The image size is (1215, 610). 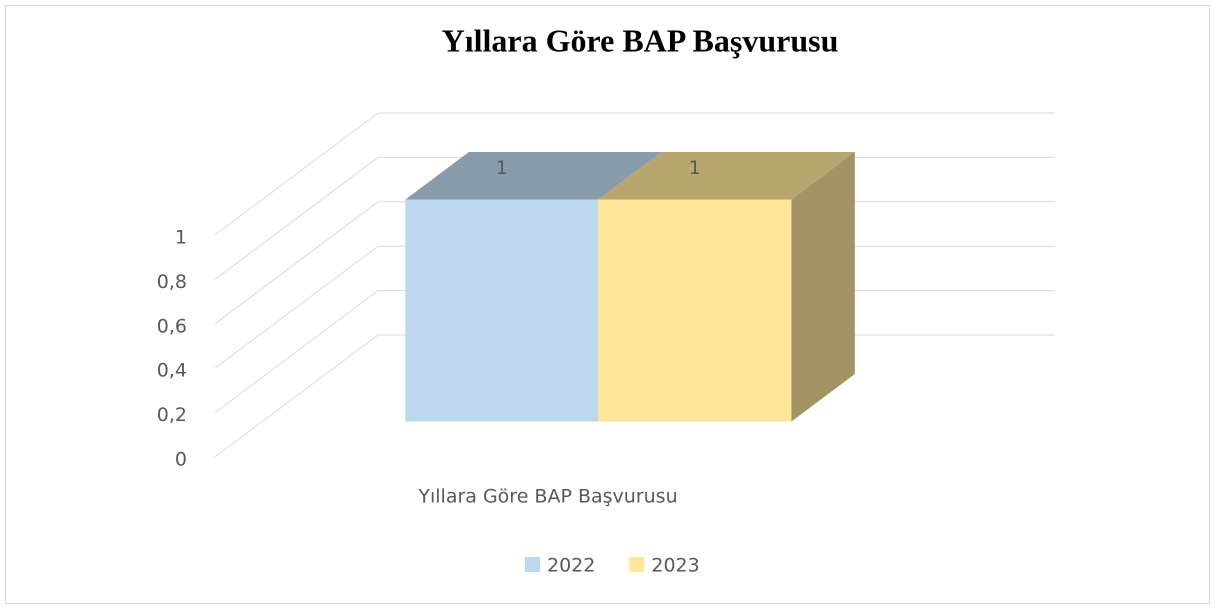 I want to click on y-tick-label: 0,2, so click(x=172, y=415).